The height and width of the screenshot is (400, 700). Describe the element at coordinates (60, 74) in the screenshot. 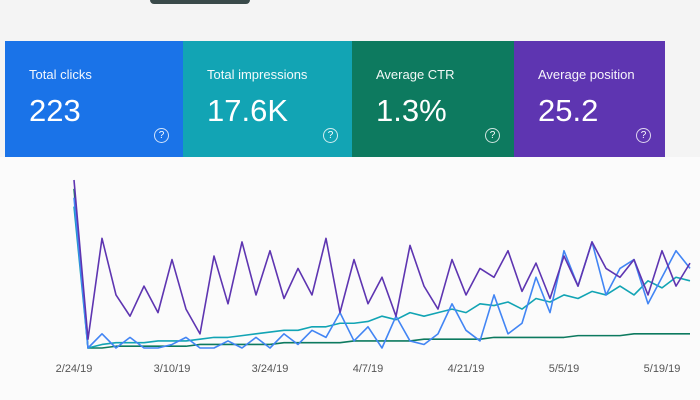

I see `metric-label: Total clicks` at that location.